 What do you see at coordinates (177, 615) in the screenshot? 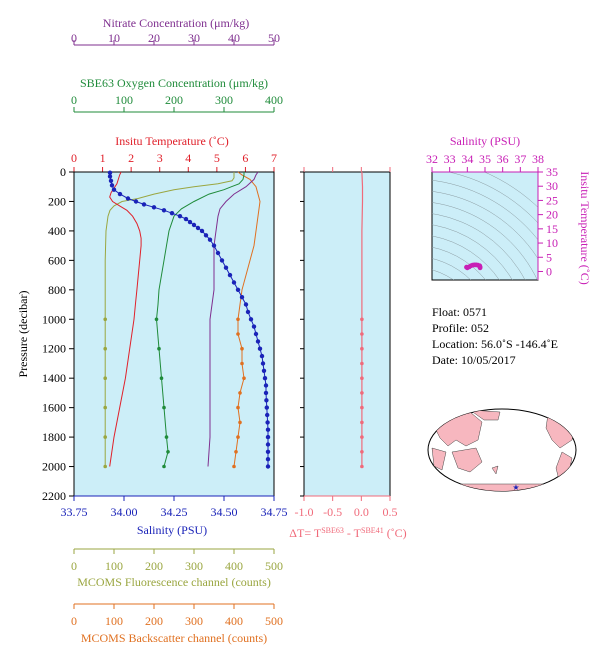
I see `backscatter-axis: 0 100 200 300 400 500` at bounding box center [177, 615].